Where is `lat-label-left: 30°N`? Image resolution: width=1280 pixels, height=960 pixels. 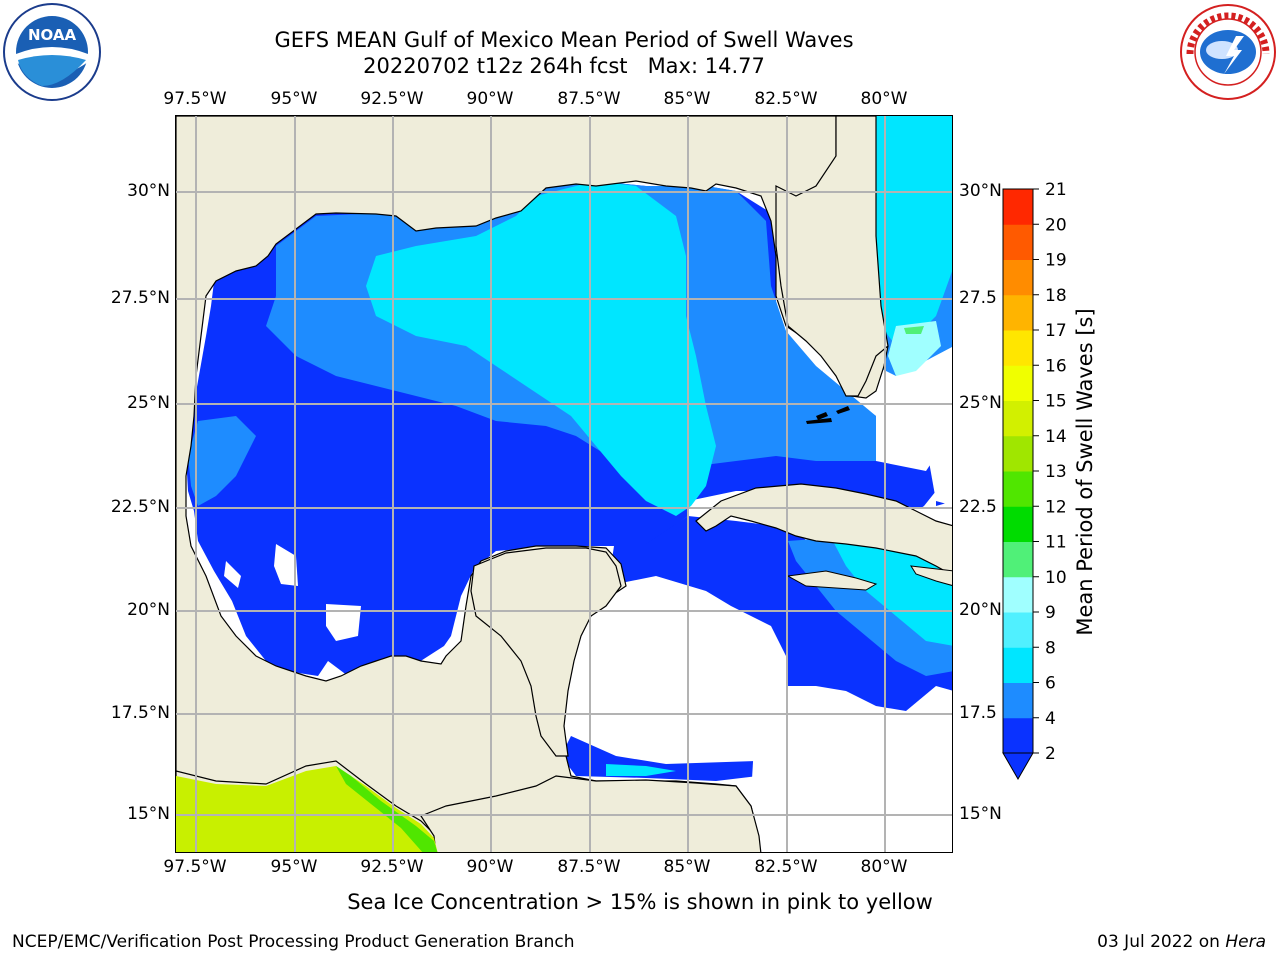 lat-label-left: 30°N is located at coordinates (148, 191).